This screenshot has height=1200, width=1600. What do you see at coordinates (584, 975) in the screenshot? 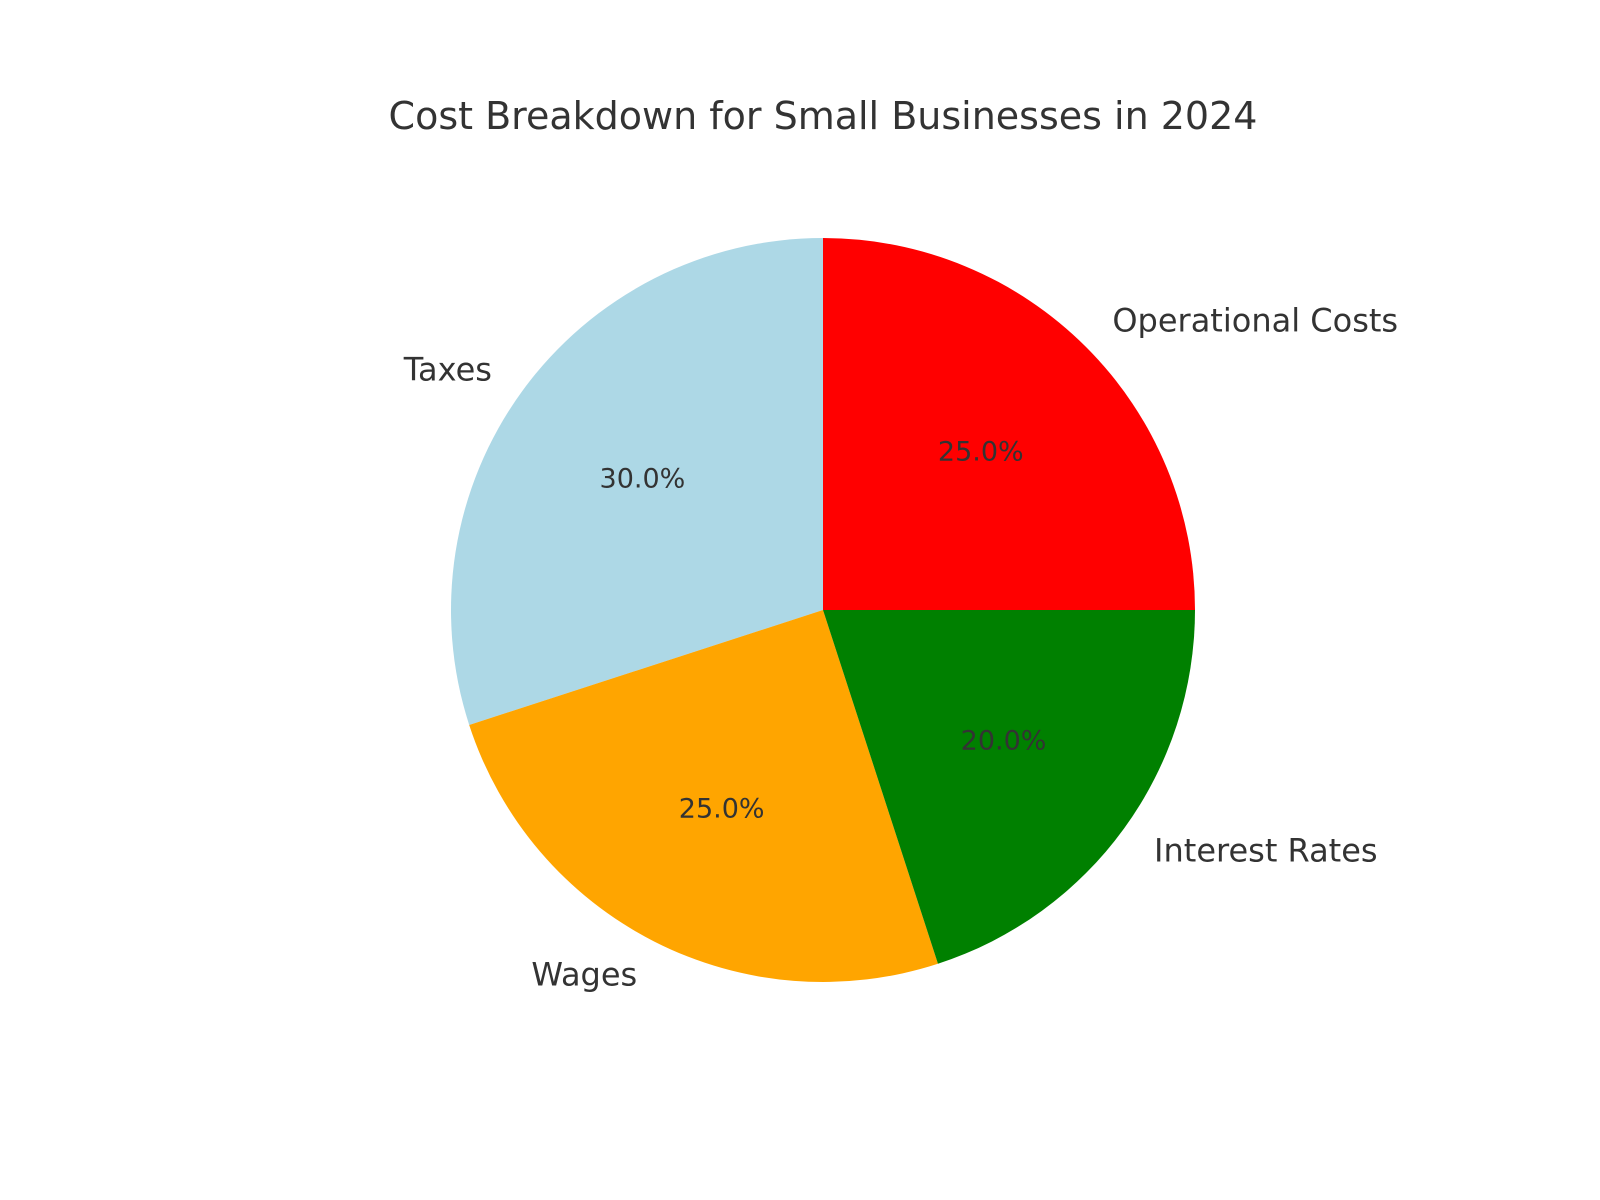
I see `category-label-wages: Wages` at bounding box center [584, 975].